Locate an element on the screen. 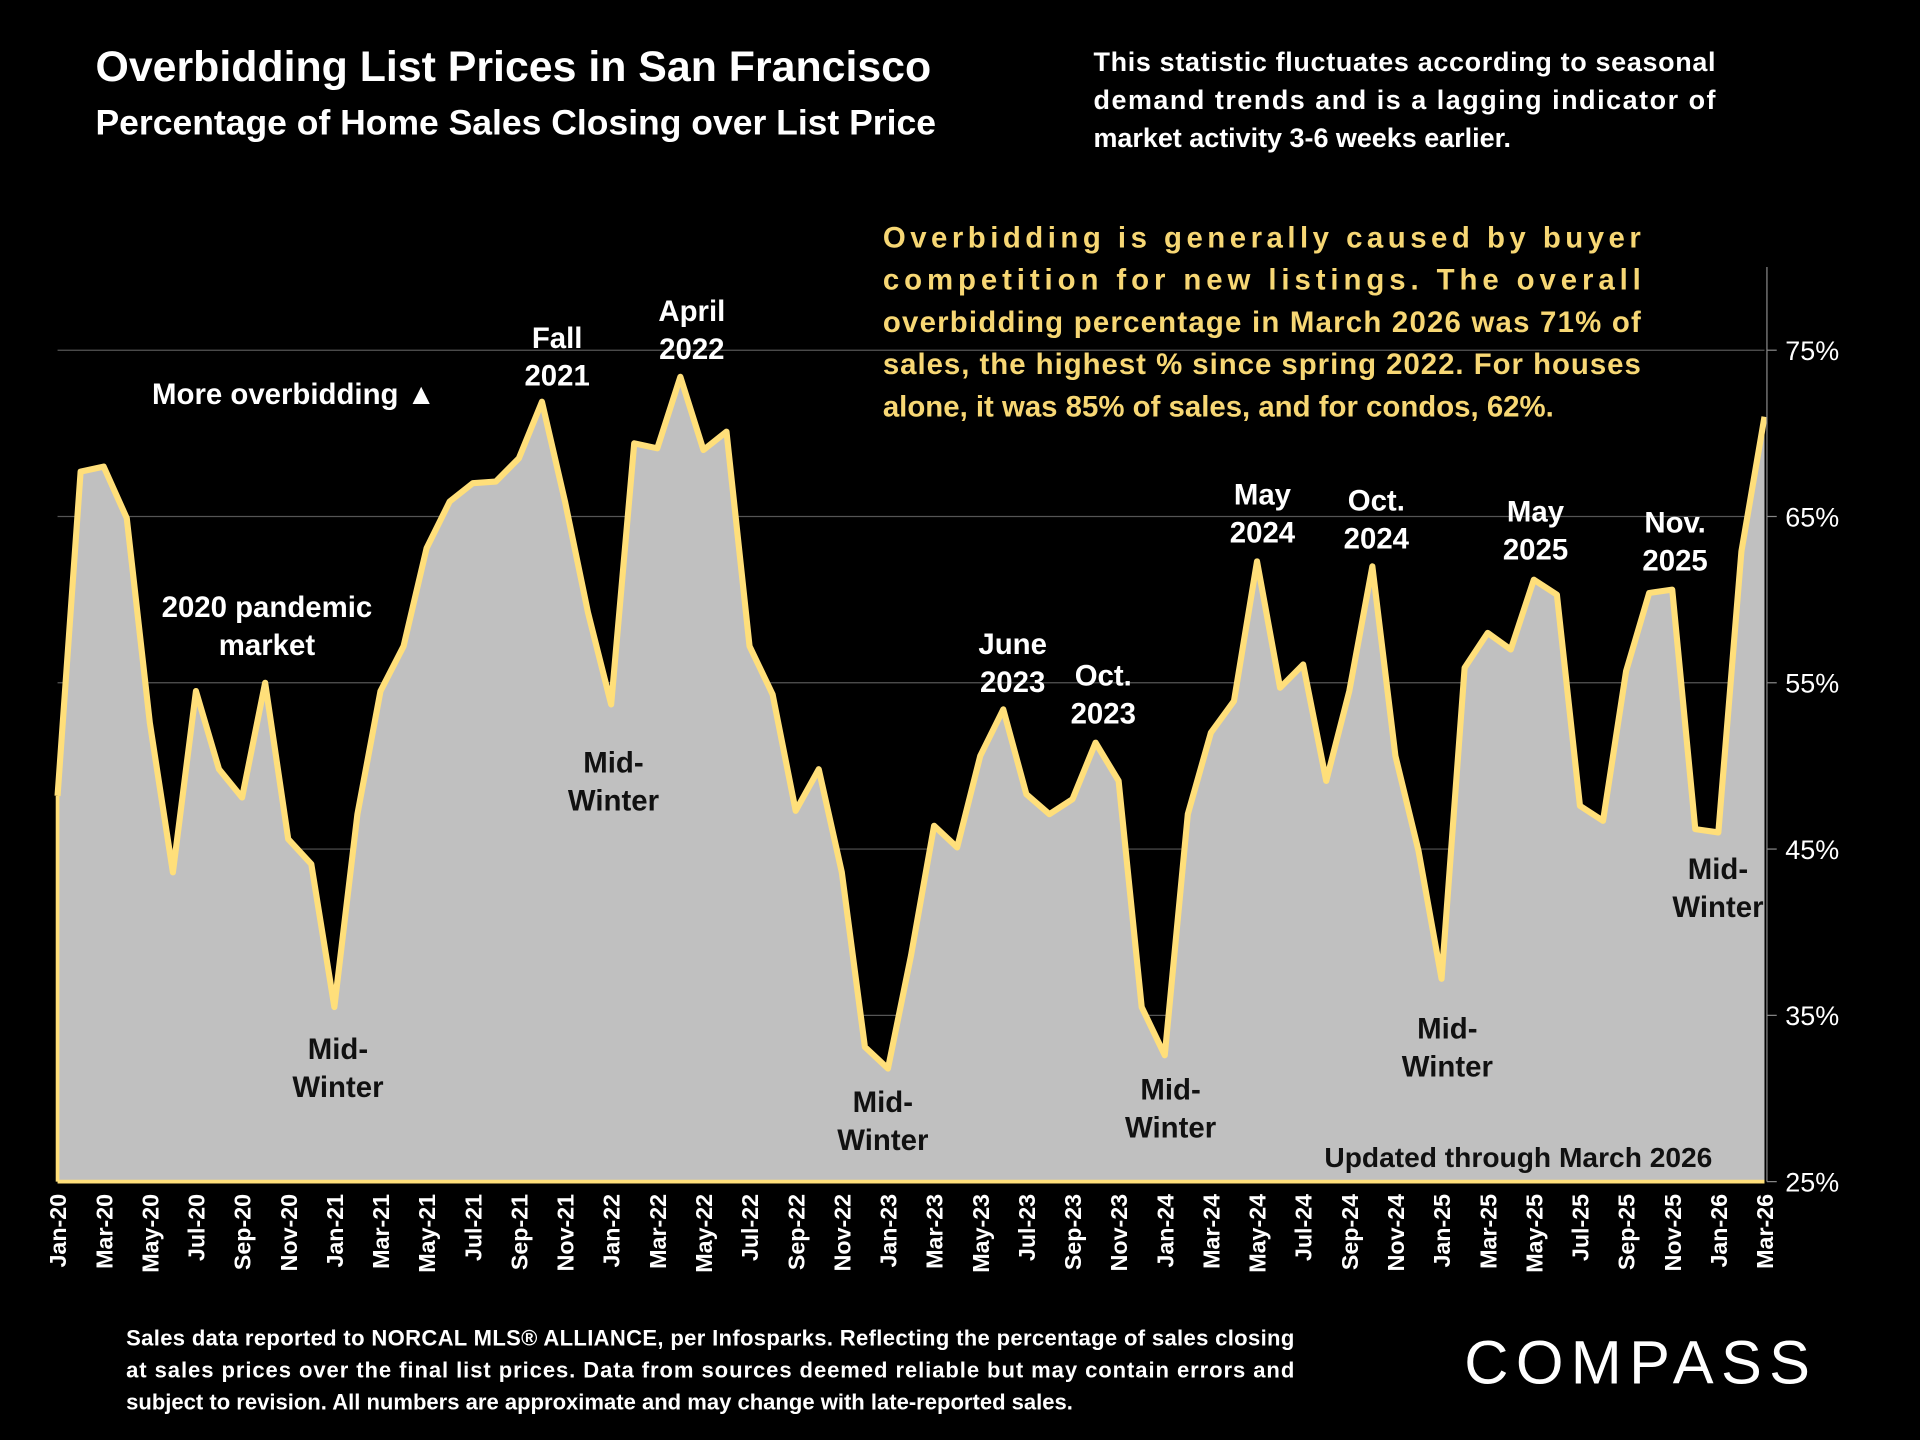  x-tick-label: Nov-23 is located at coordinates (1119, 1233).